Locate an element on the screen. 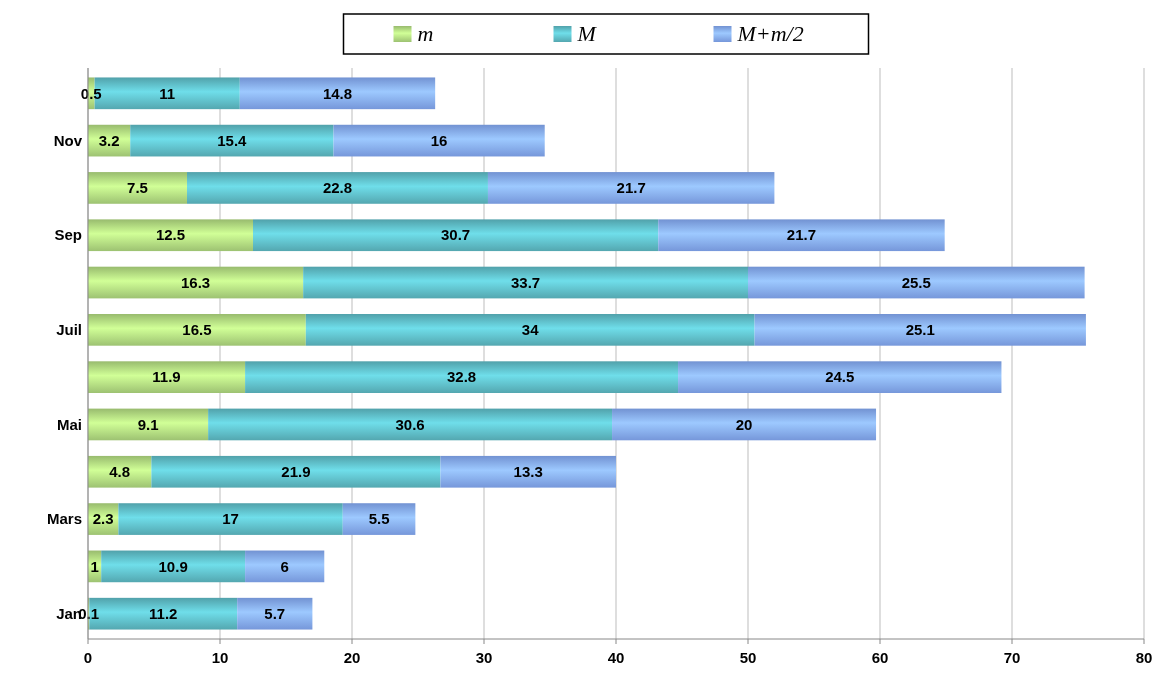 This screenshot has width=1172, height=697. data-label: 6 is located at coordinates (284, 566).